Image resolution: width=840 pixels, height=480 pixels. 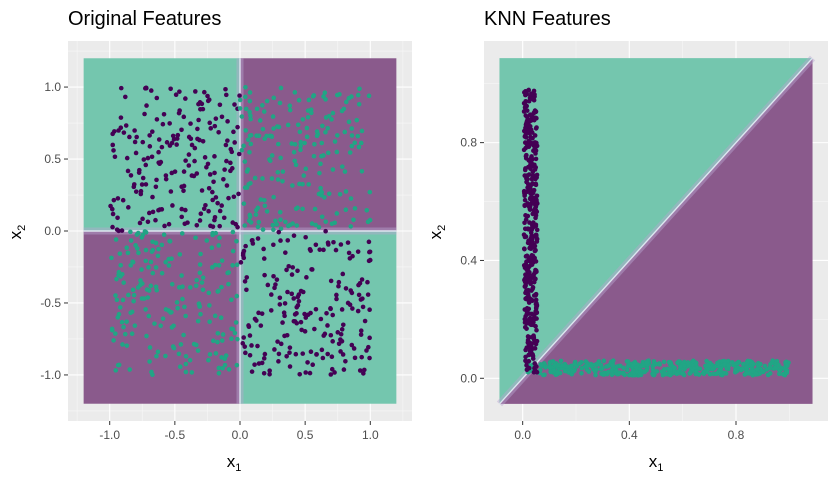 What do you see at coordinates (468, 143) in the screenshot?
I see `y-tick-label: 0.8` at bounding box center [468, 143].